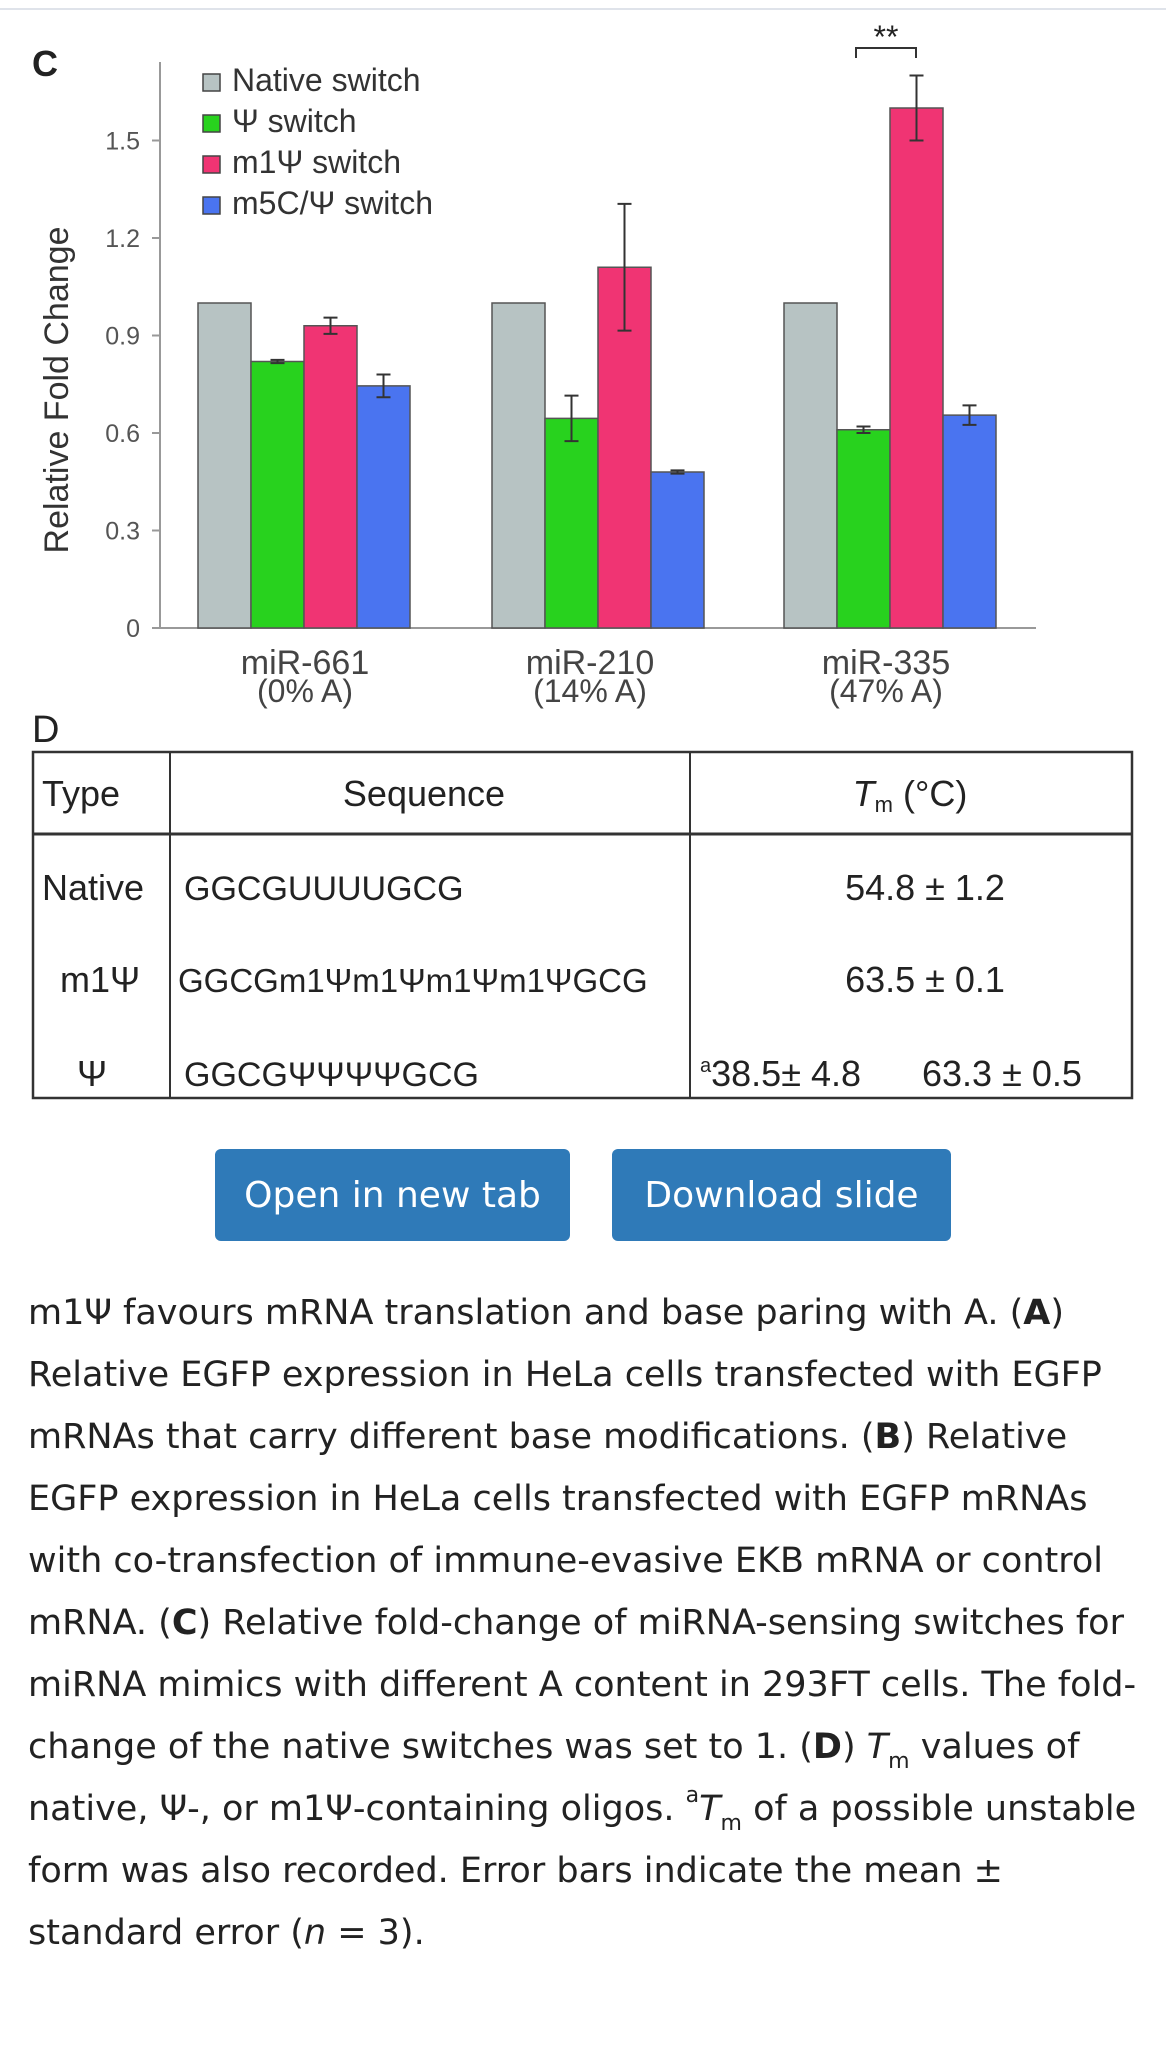  What do you see at coordinates (132, 385) in the screenshot?
I see `y-ticks: 0 0.3 0.6 0.9 1.2 1.5` at bounding box center [132, 385].